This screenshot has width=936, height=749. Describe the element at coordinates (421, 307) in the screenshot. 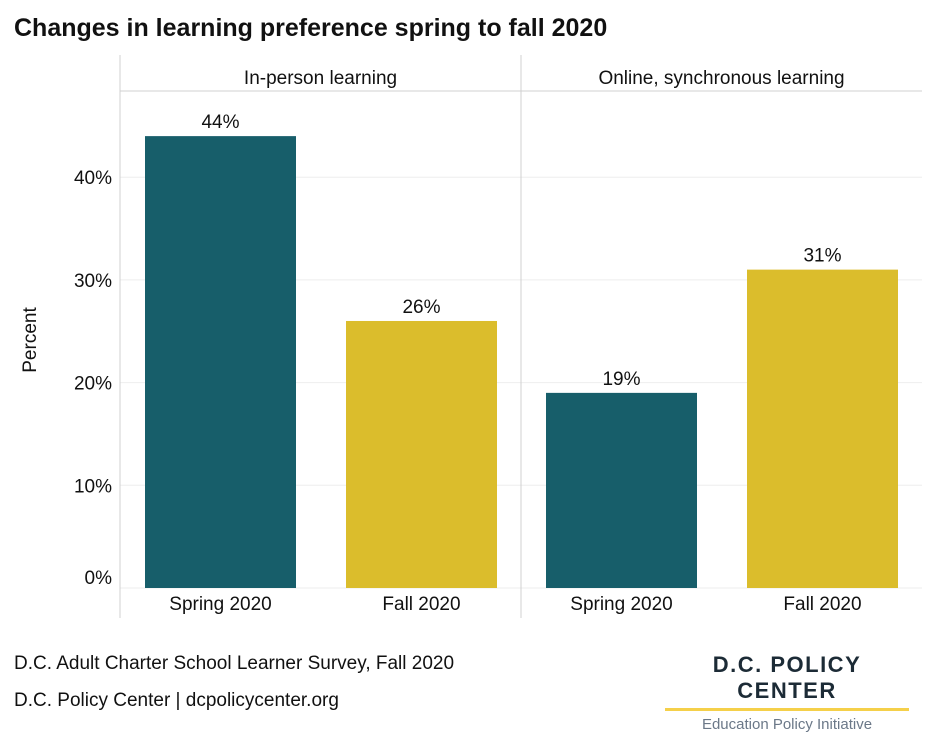

I see `data-label: 26%` at that location.